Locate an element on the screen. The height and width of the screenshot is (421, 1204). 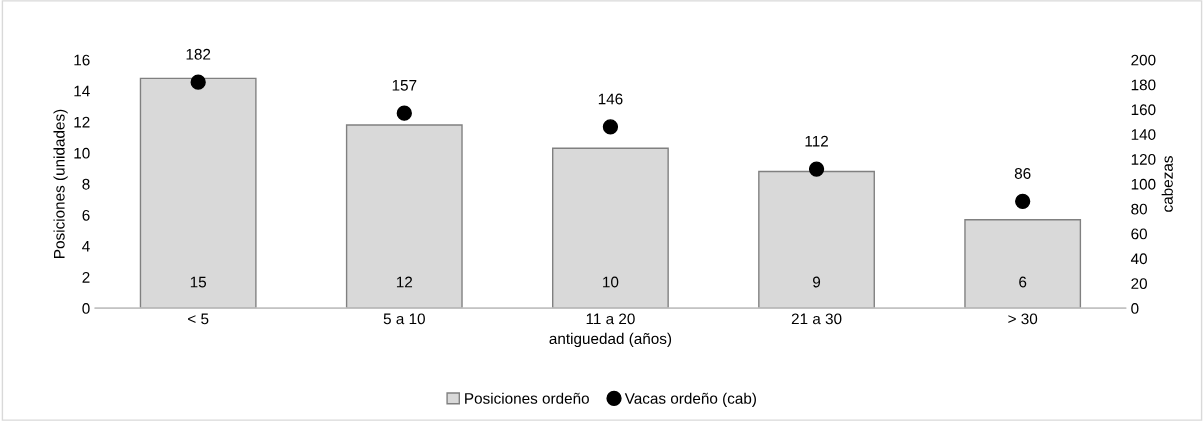
y2-axis-title: cabezas is located at coordinates (1167, 184).